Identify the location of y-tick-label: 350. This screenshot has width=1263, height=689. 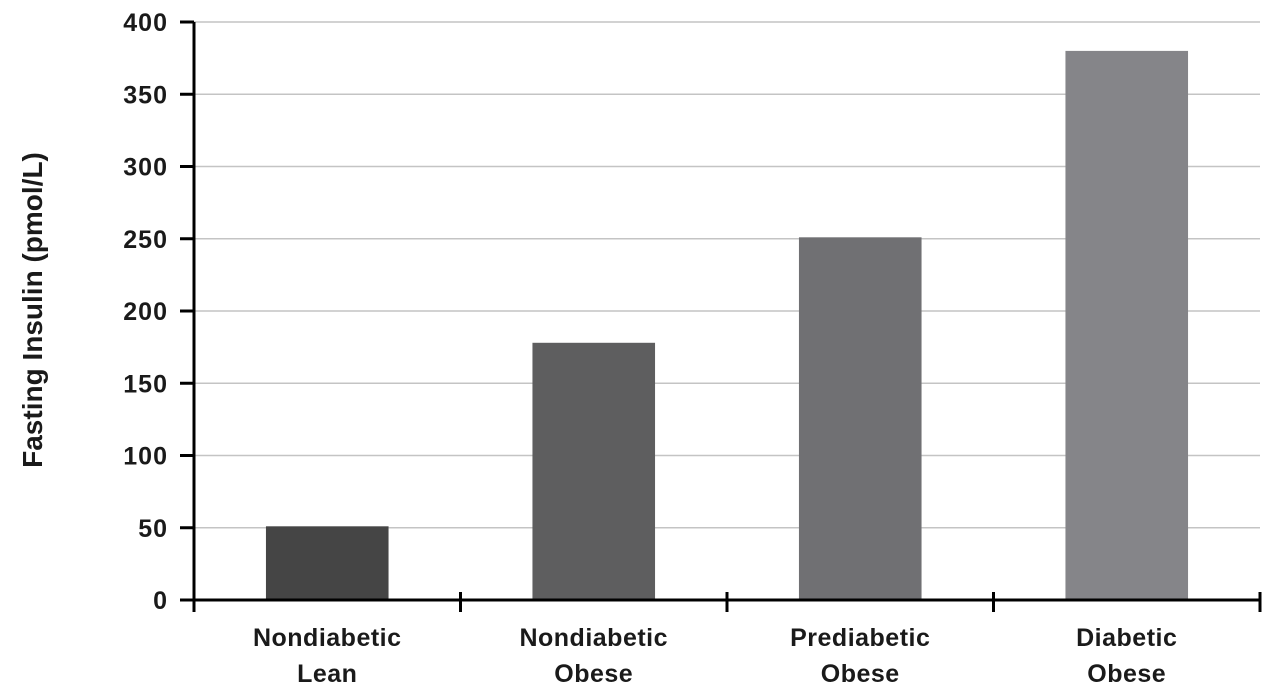
(145, 95).